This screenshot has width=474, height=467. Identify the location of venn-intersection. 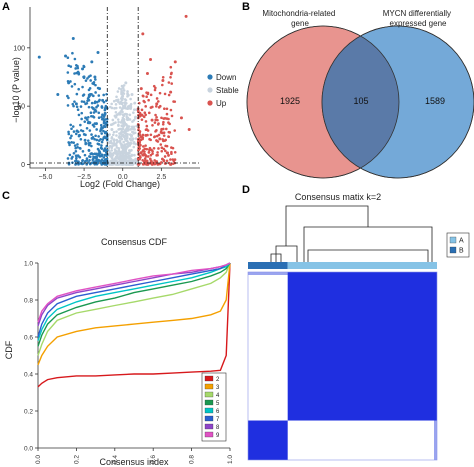
(360, 102).